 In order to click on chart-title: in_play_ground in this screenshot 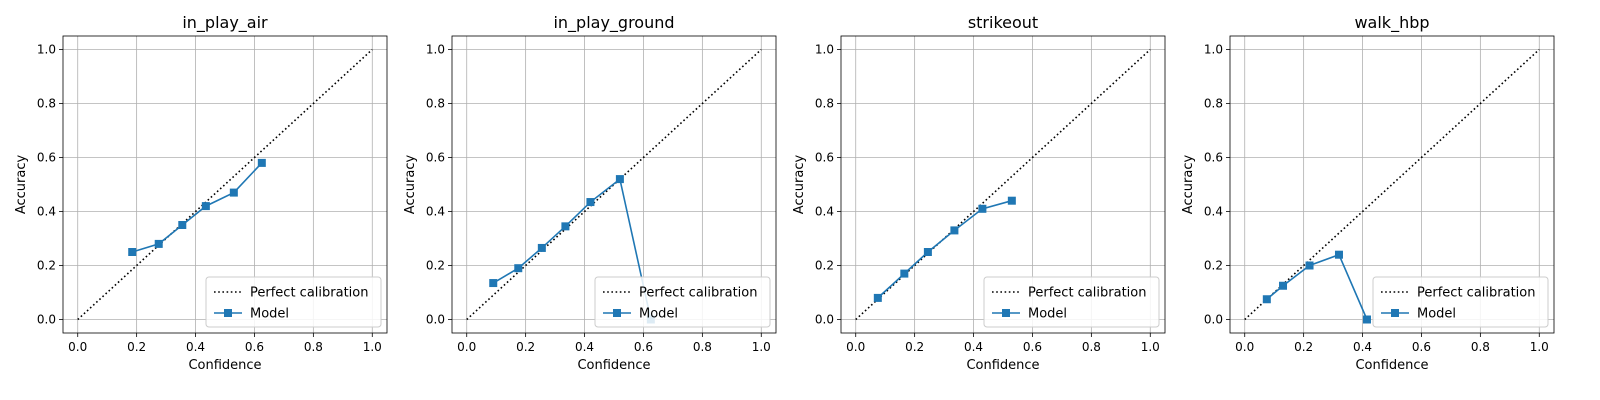, I will do `click(613, 23)`.